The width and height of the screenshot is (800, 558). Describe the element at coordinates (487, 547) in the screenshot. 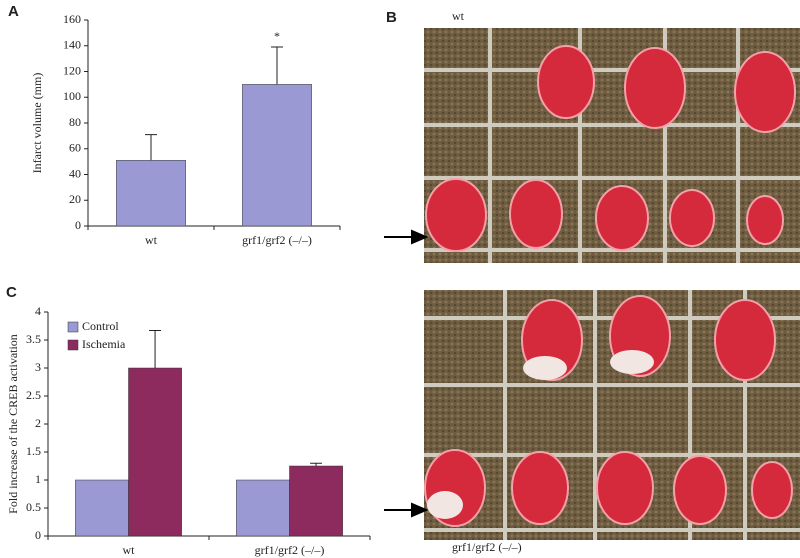

I see `photo-label: grf1/grf2 (–/–)` at that location.